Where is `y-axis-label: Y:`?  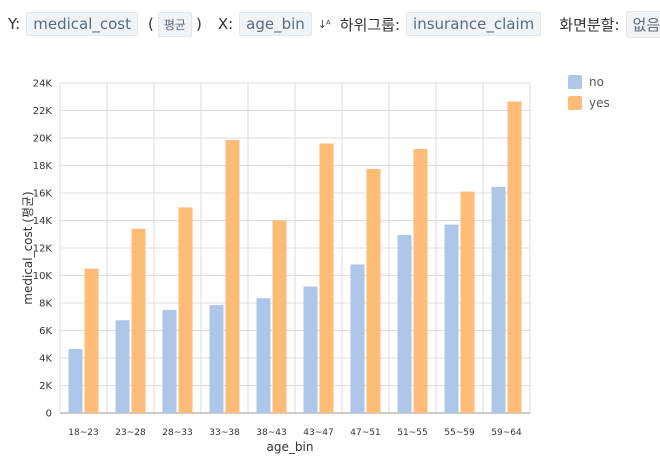
y-axis-label: Y: is located at coordinates (14, 24).